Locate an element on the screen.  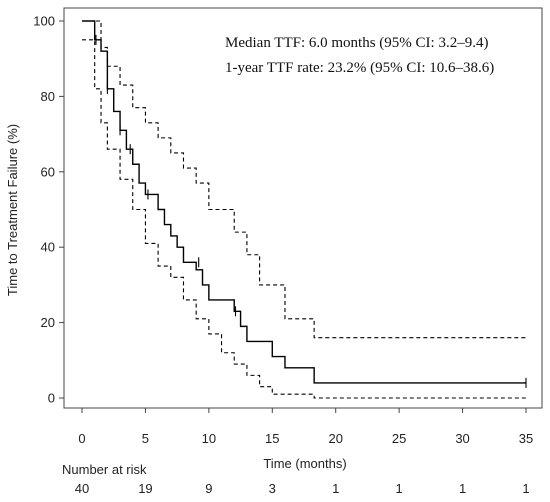
x-tick-label: 15 is located at coordinates (272, 438).